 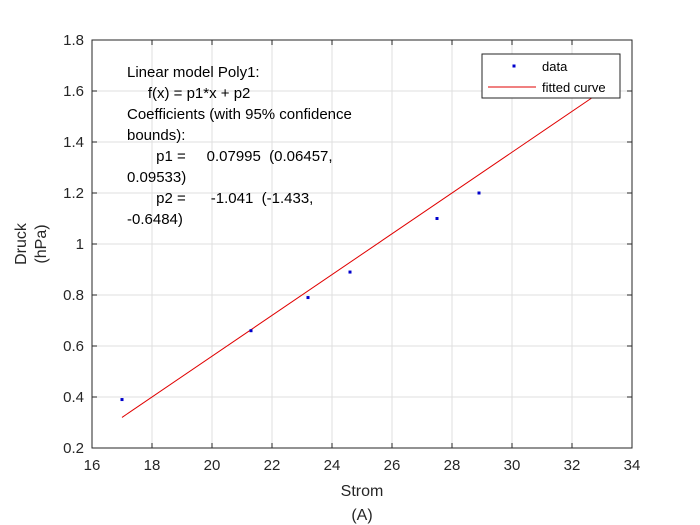 What do you see at coordinates (73, 295) in the screenshot?
I see `y-tick-label: 0.8` at bounding box center [73, 295].